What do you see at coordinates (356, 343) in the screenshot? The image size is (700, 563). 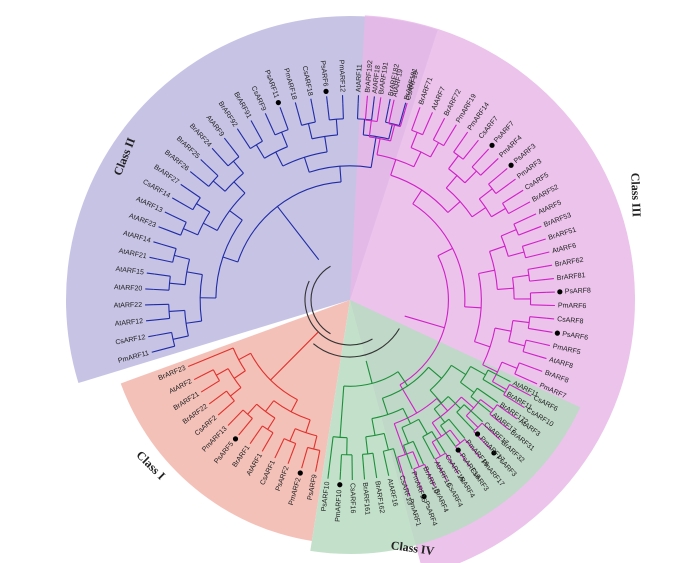 I see `backbone-arc` at bounding box center [356, 343].